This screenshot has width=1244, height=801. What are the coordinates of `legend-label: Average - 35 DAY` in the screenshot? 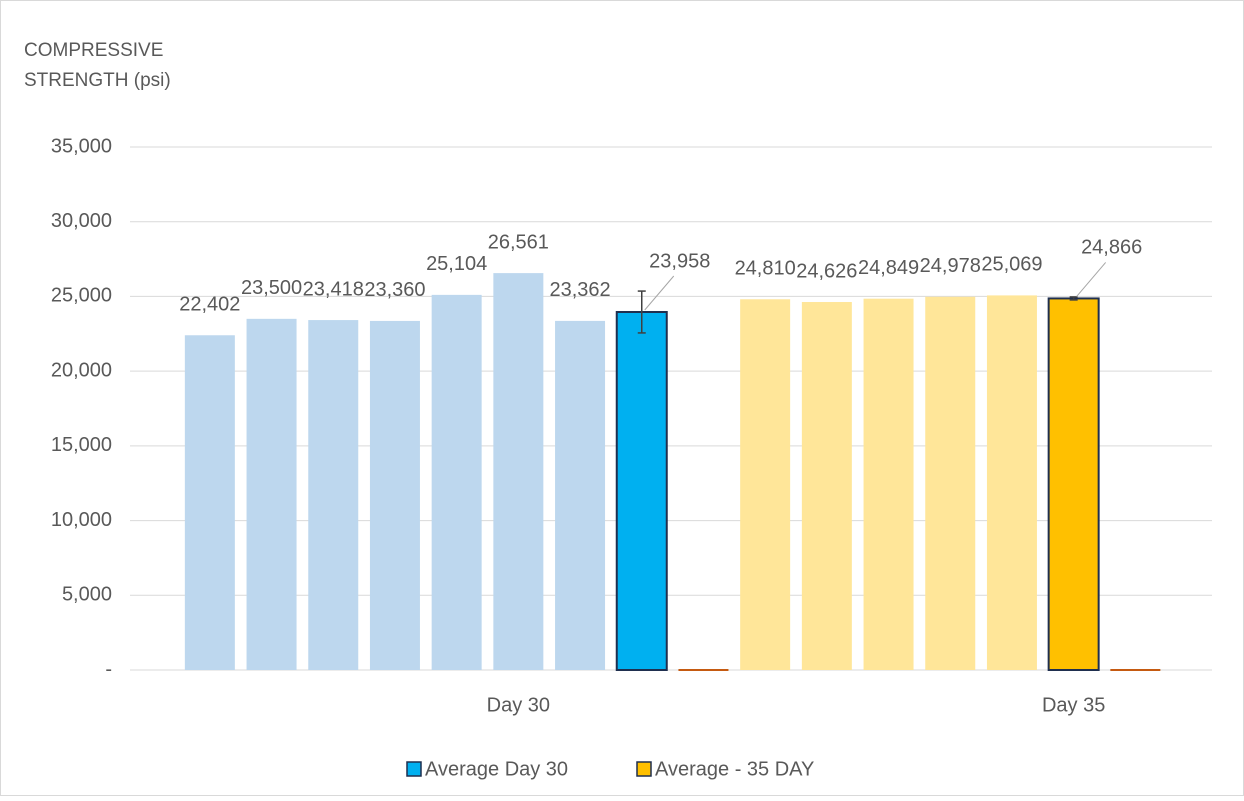 It's located at (734, 769).